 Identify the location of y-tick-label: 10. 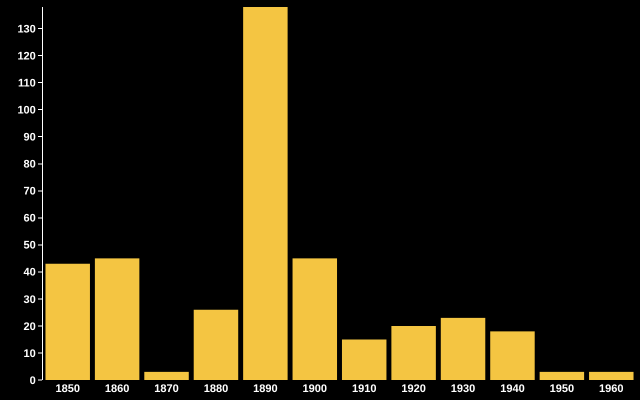
(30, 354).